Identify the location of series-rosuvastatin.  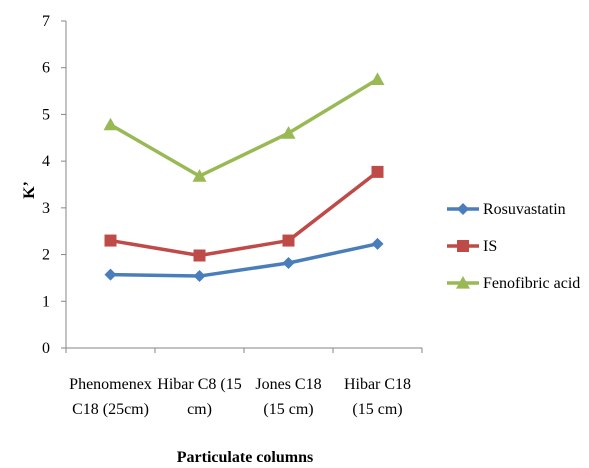
(244, 260).